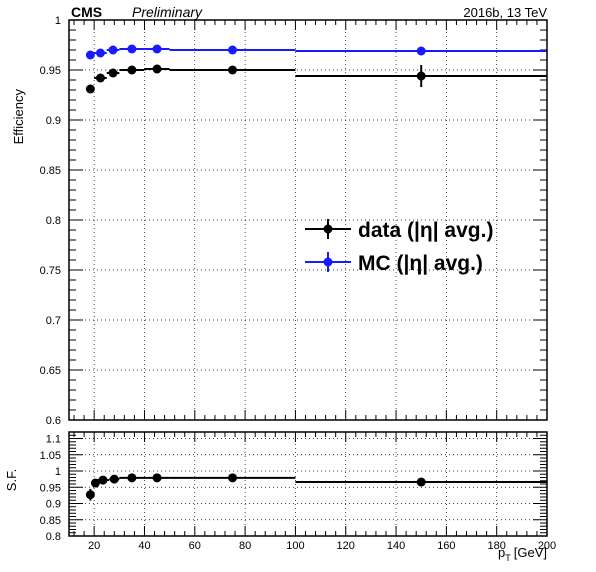 The image size is (596, 572). Describe the element at coordinates (11, 480) in the screenshot. I see `scale-factor-axis-title: S.F.` at that location.